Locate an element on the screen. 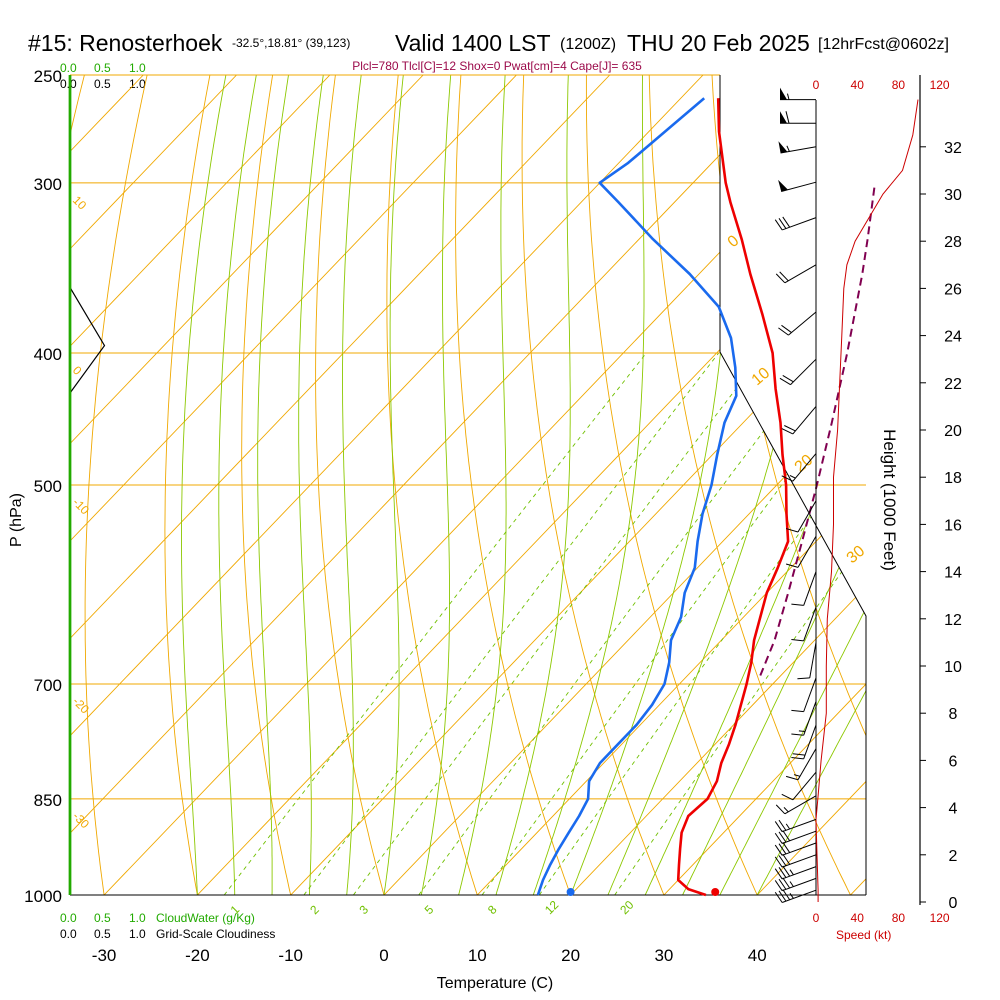 Image resolution: width=1000 pixels, height=1000 pixels. wind-panel: 0 0 40 40 80 80 120 120 is located at coordinates (862, 501).